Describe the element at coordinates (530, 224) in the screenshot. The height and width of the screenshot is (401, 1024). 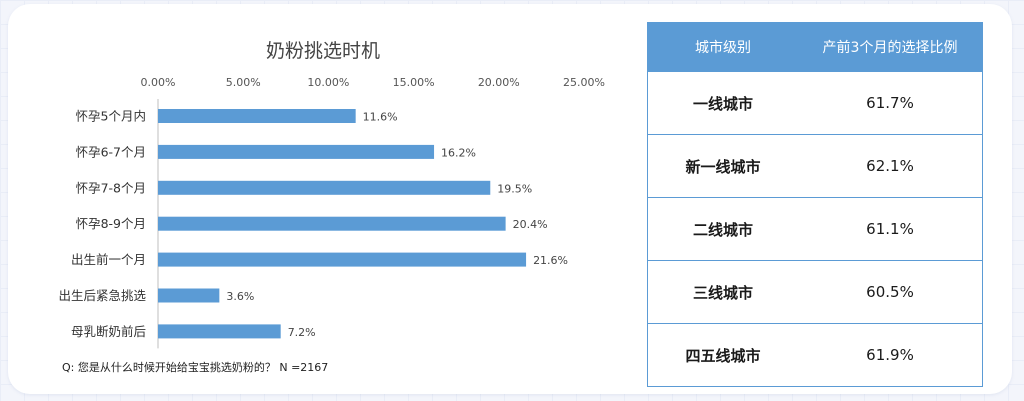
I see `value-label: 20.4%` at that location.